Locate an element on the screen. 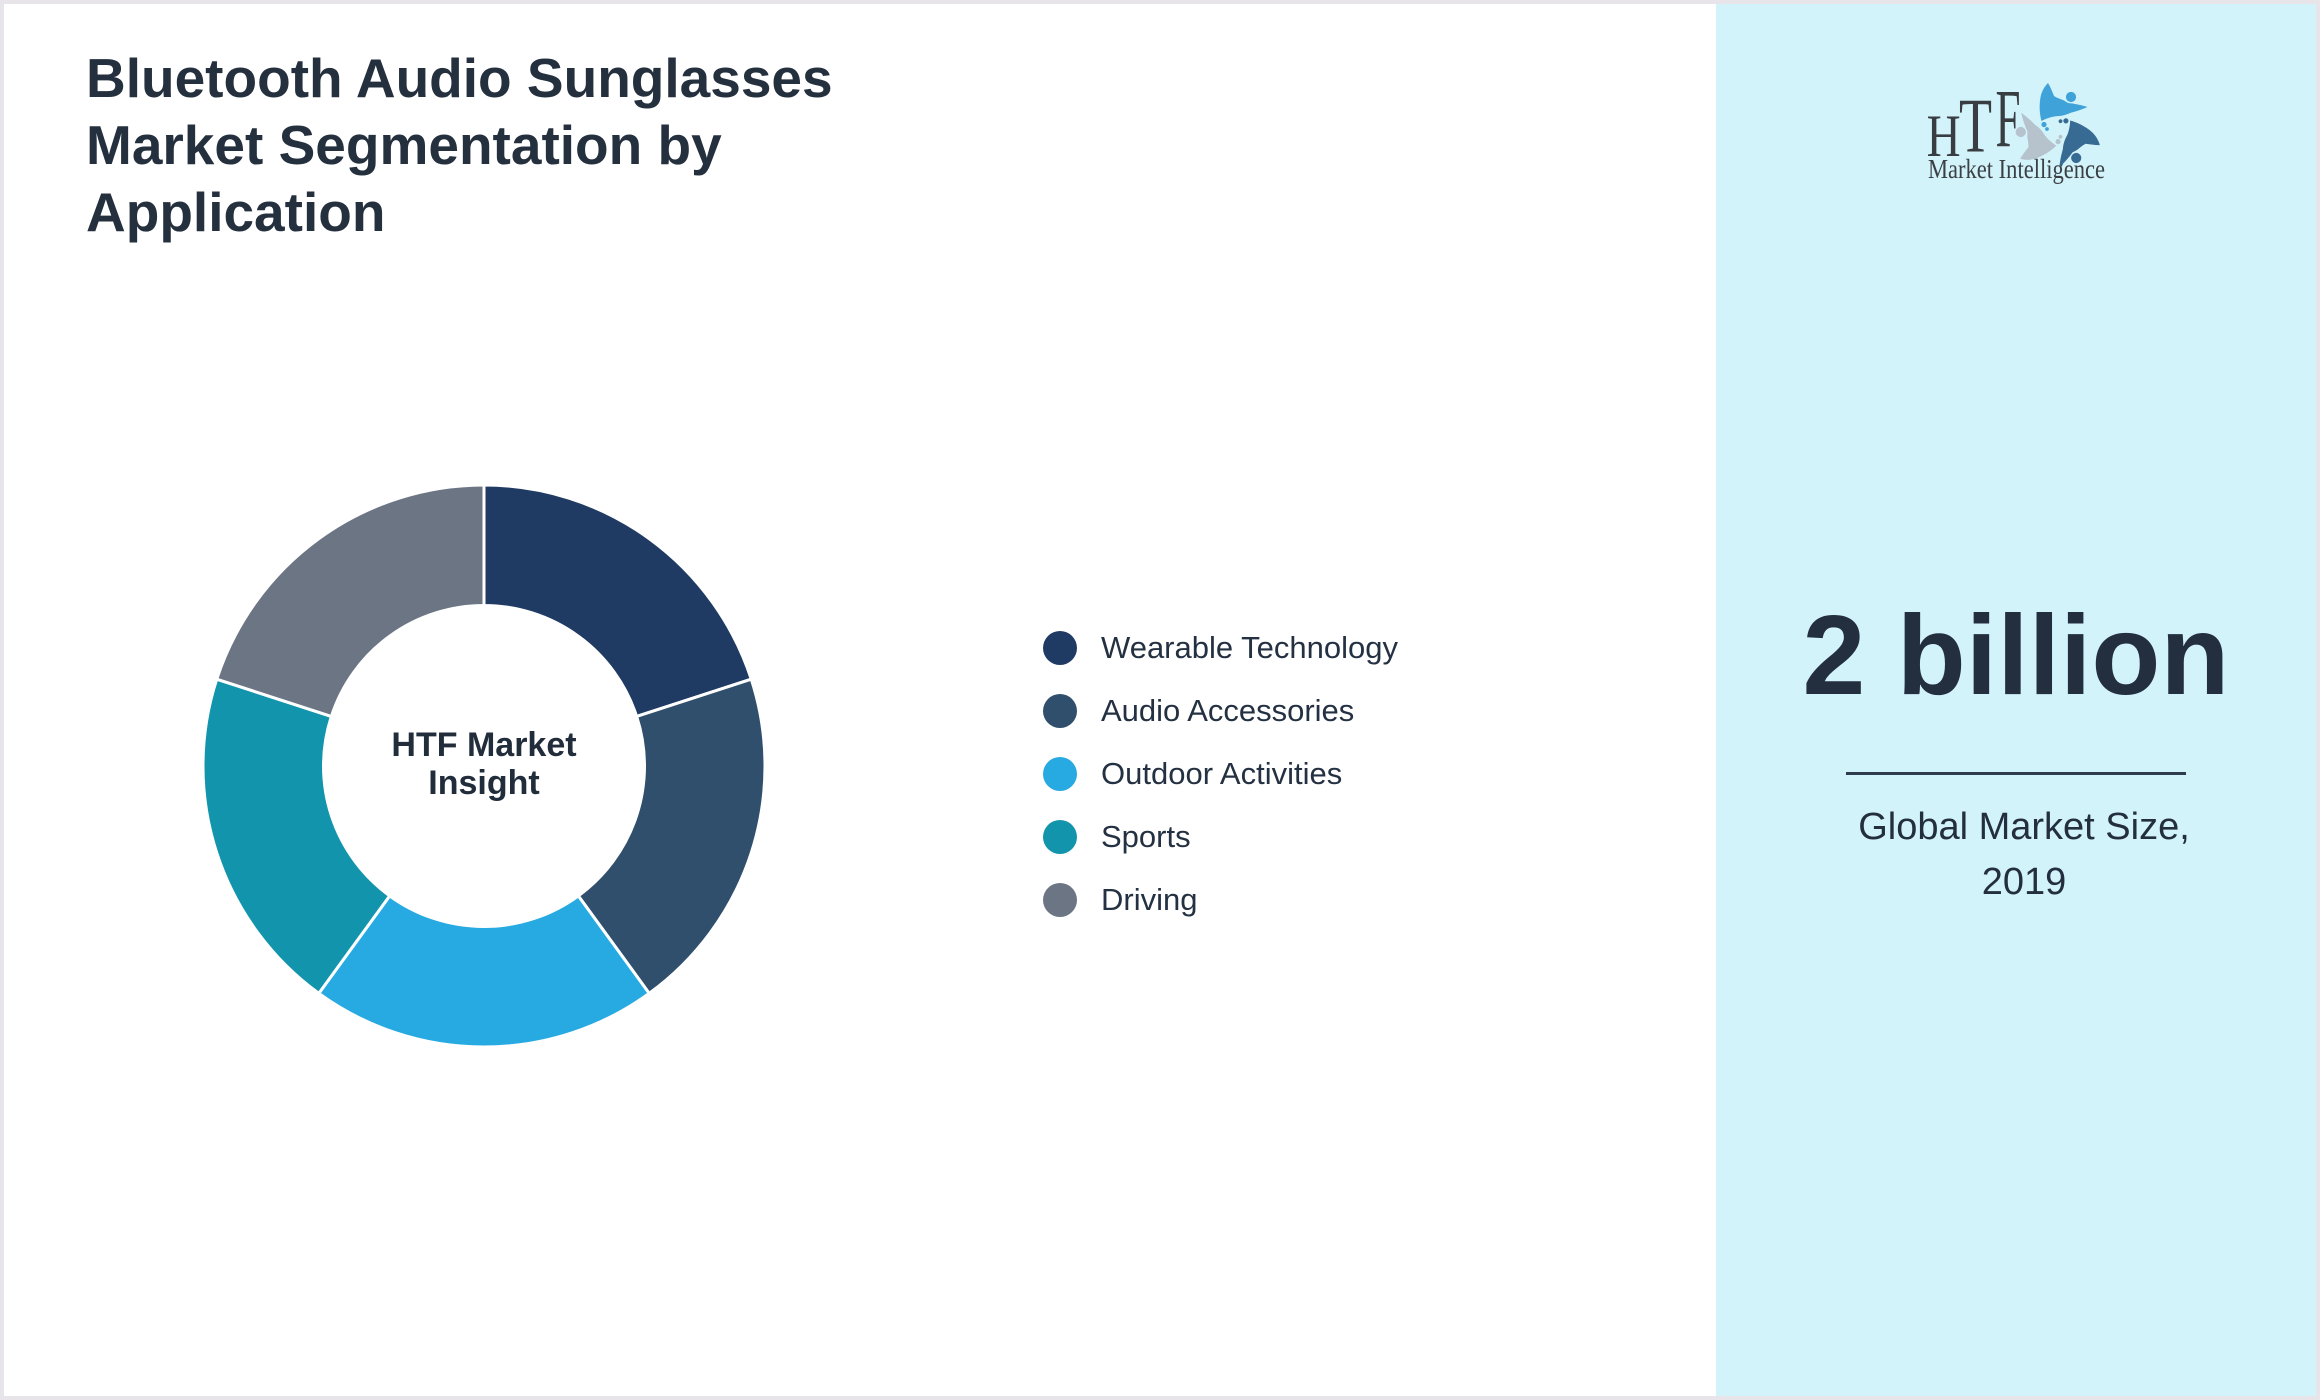 The width and height of the screenshot is (2320, 1400). svg-text: T is located at coordinates (1975, 125).